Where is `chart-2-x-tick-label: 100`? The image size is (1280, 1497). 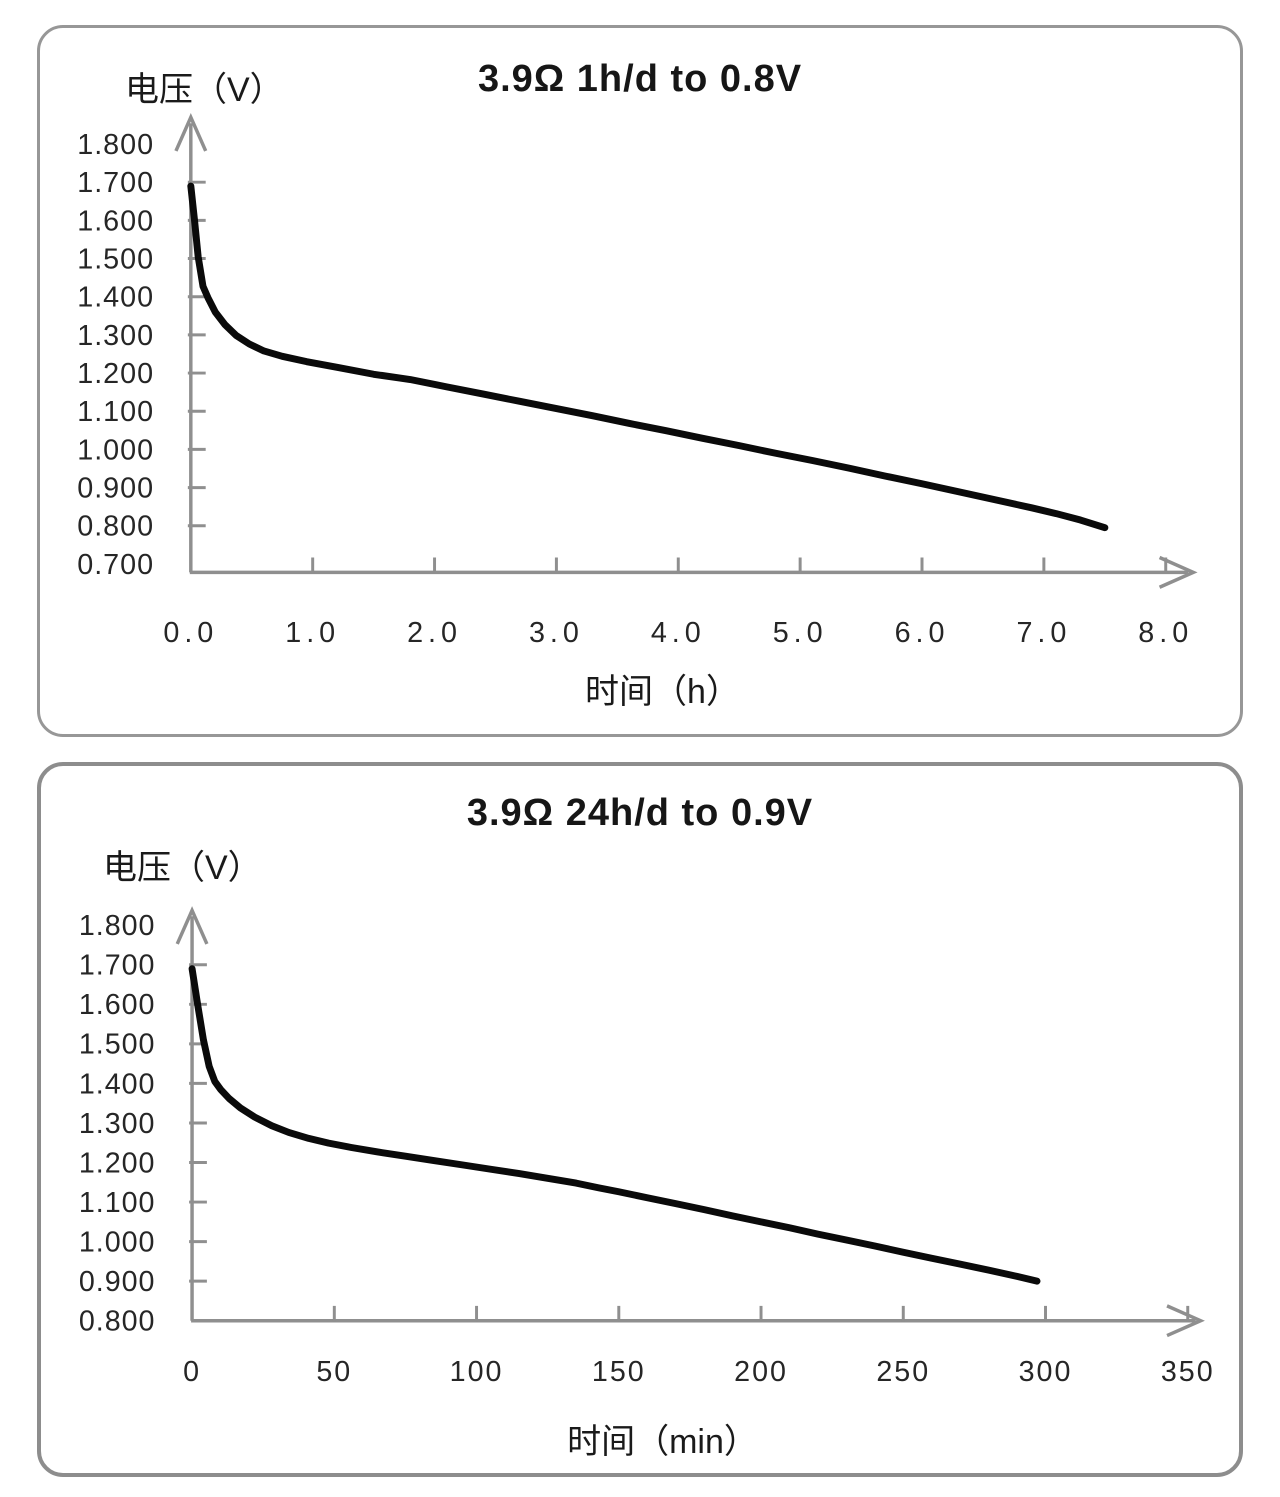
chart-2-x-tick-label: 100 is located at coordinates (477, 1372).